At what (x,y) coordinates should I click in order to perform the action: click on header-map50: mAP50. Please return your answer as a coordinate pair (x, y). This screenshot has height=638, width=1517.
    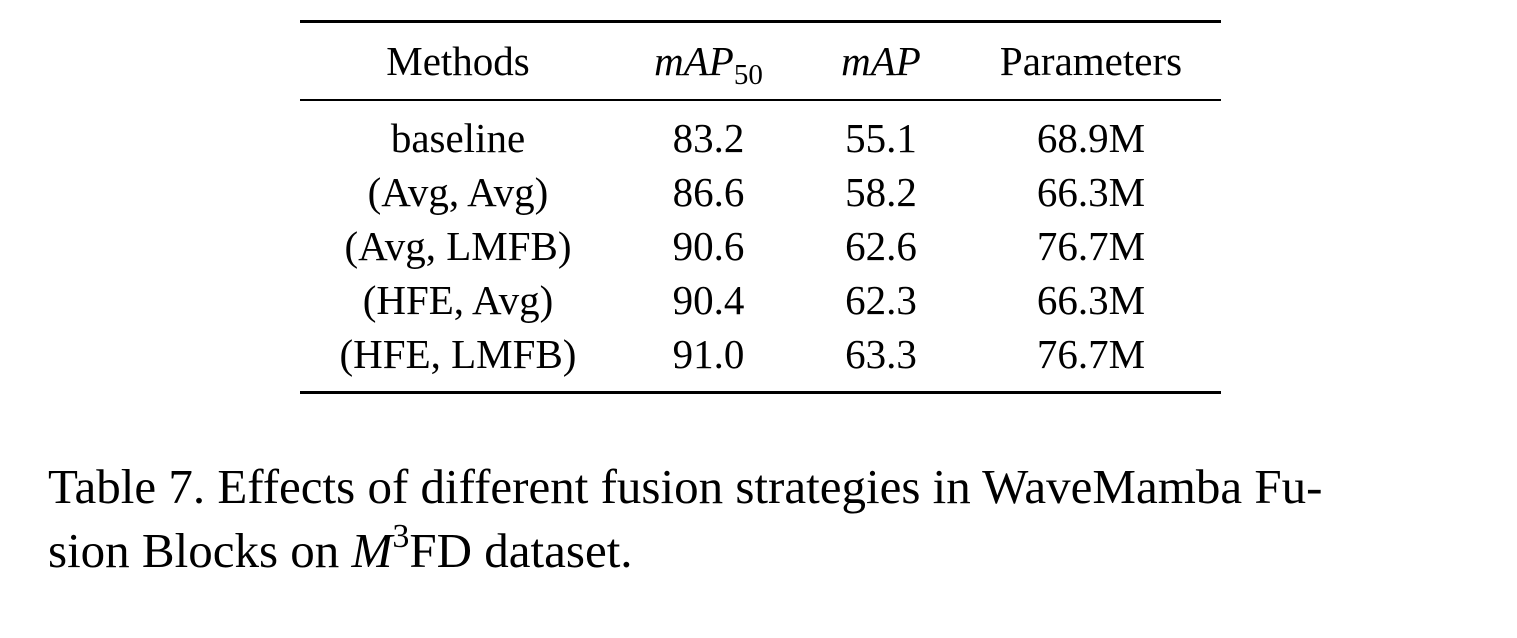
    Looking at the image, I should click on (708, 61).